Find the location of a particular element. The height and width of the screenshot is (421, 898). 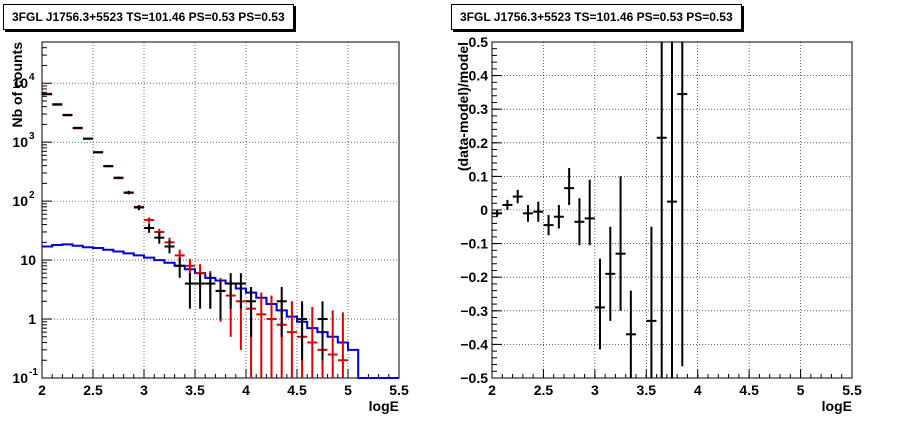

y-tick-label: 1 is located at coordinates (32, 319).